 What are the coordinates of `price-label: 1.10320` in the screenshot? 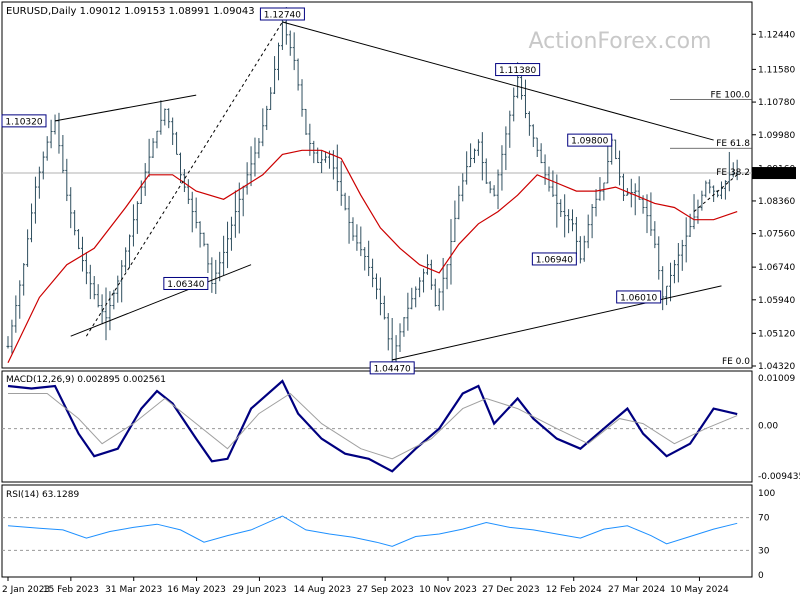 It's located at (23, 122).